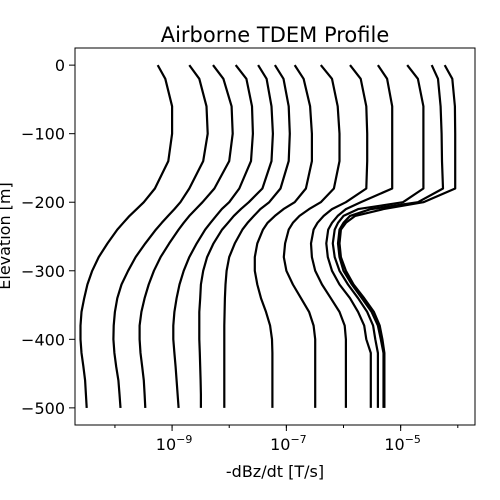 The height and width of the screenshot is (500, 500). I want to click on y-axis-label: Elevation [m], so click(7, 235).